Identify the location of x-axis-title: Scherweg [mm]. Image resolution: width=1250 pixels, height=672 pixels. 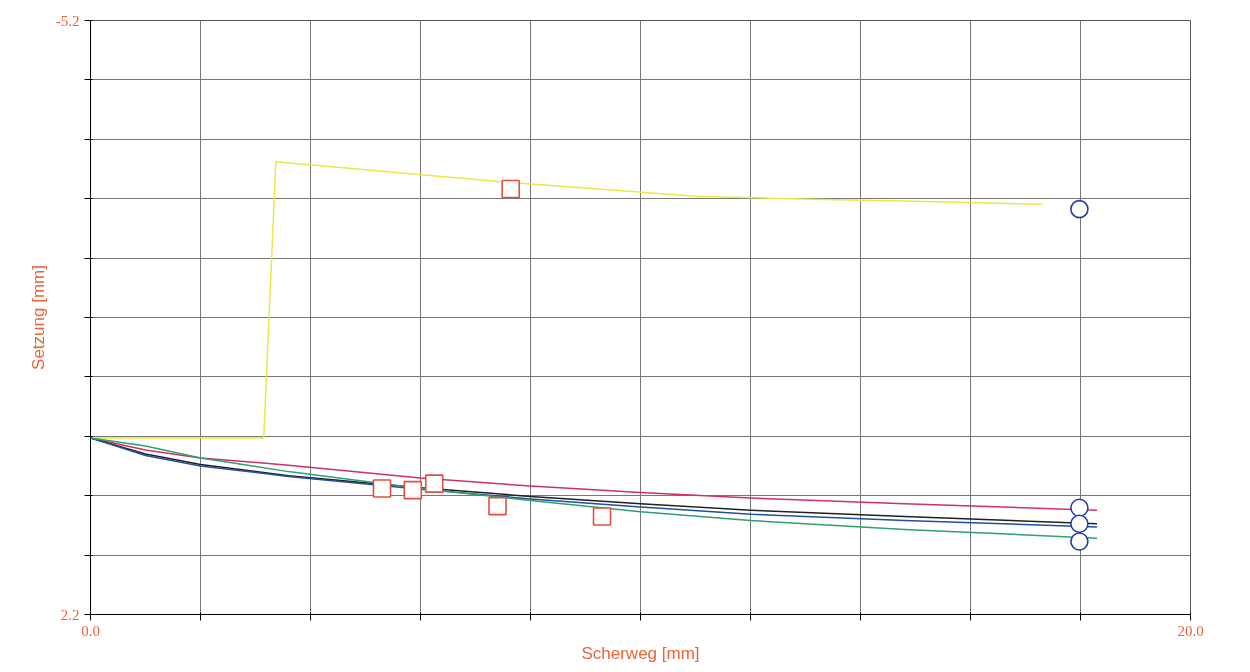
(640, 653).